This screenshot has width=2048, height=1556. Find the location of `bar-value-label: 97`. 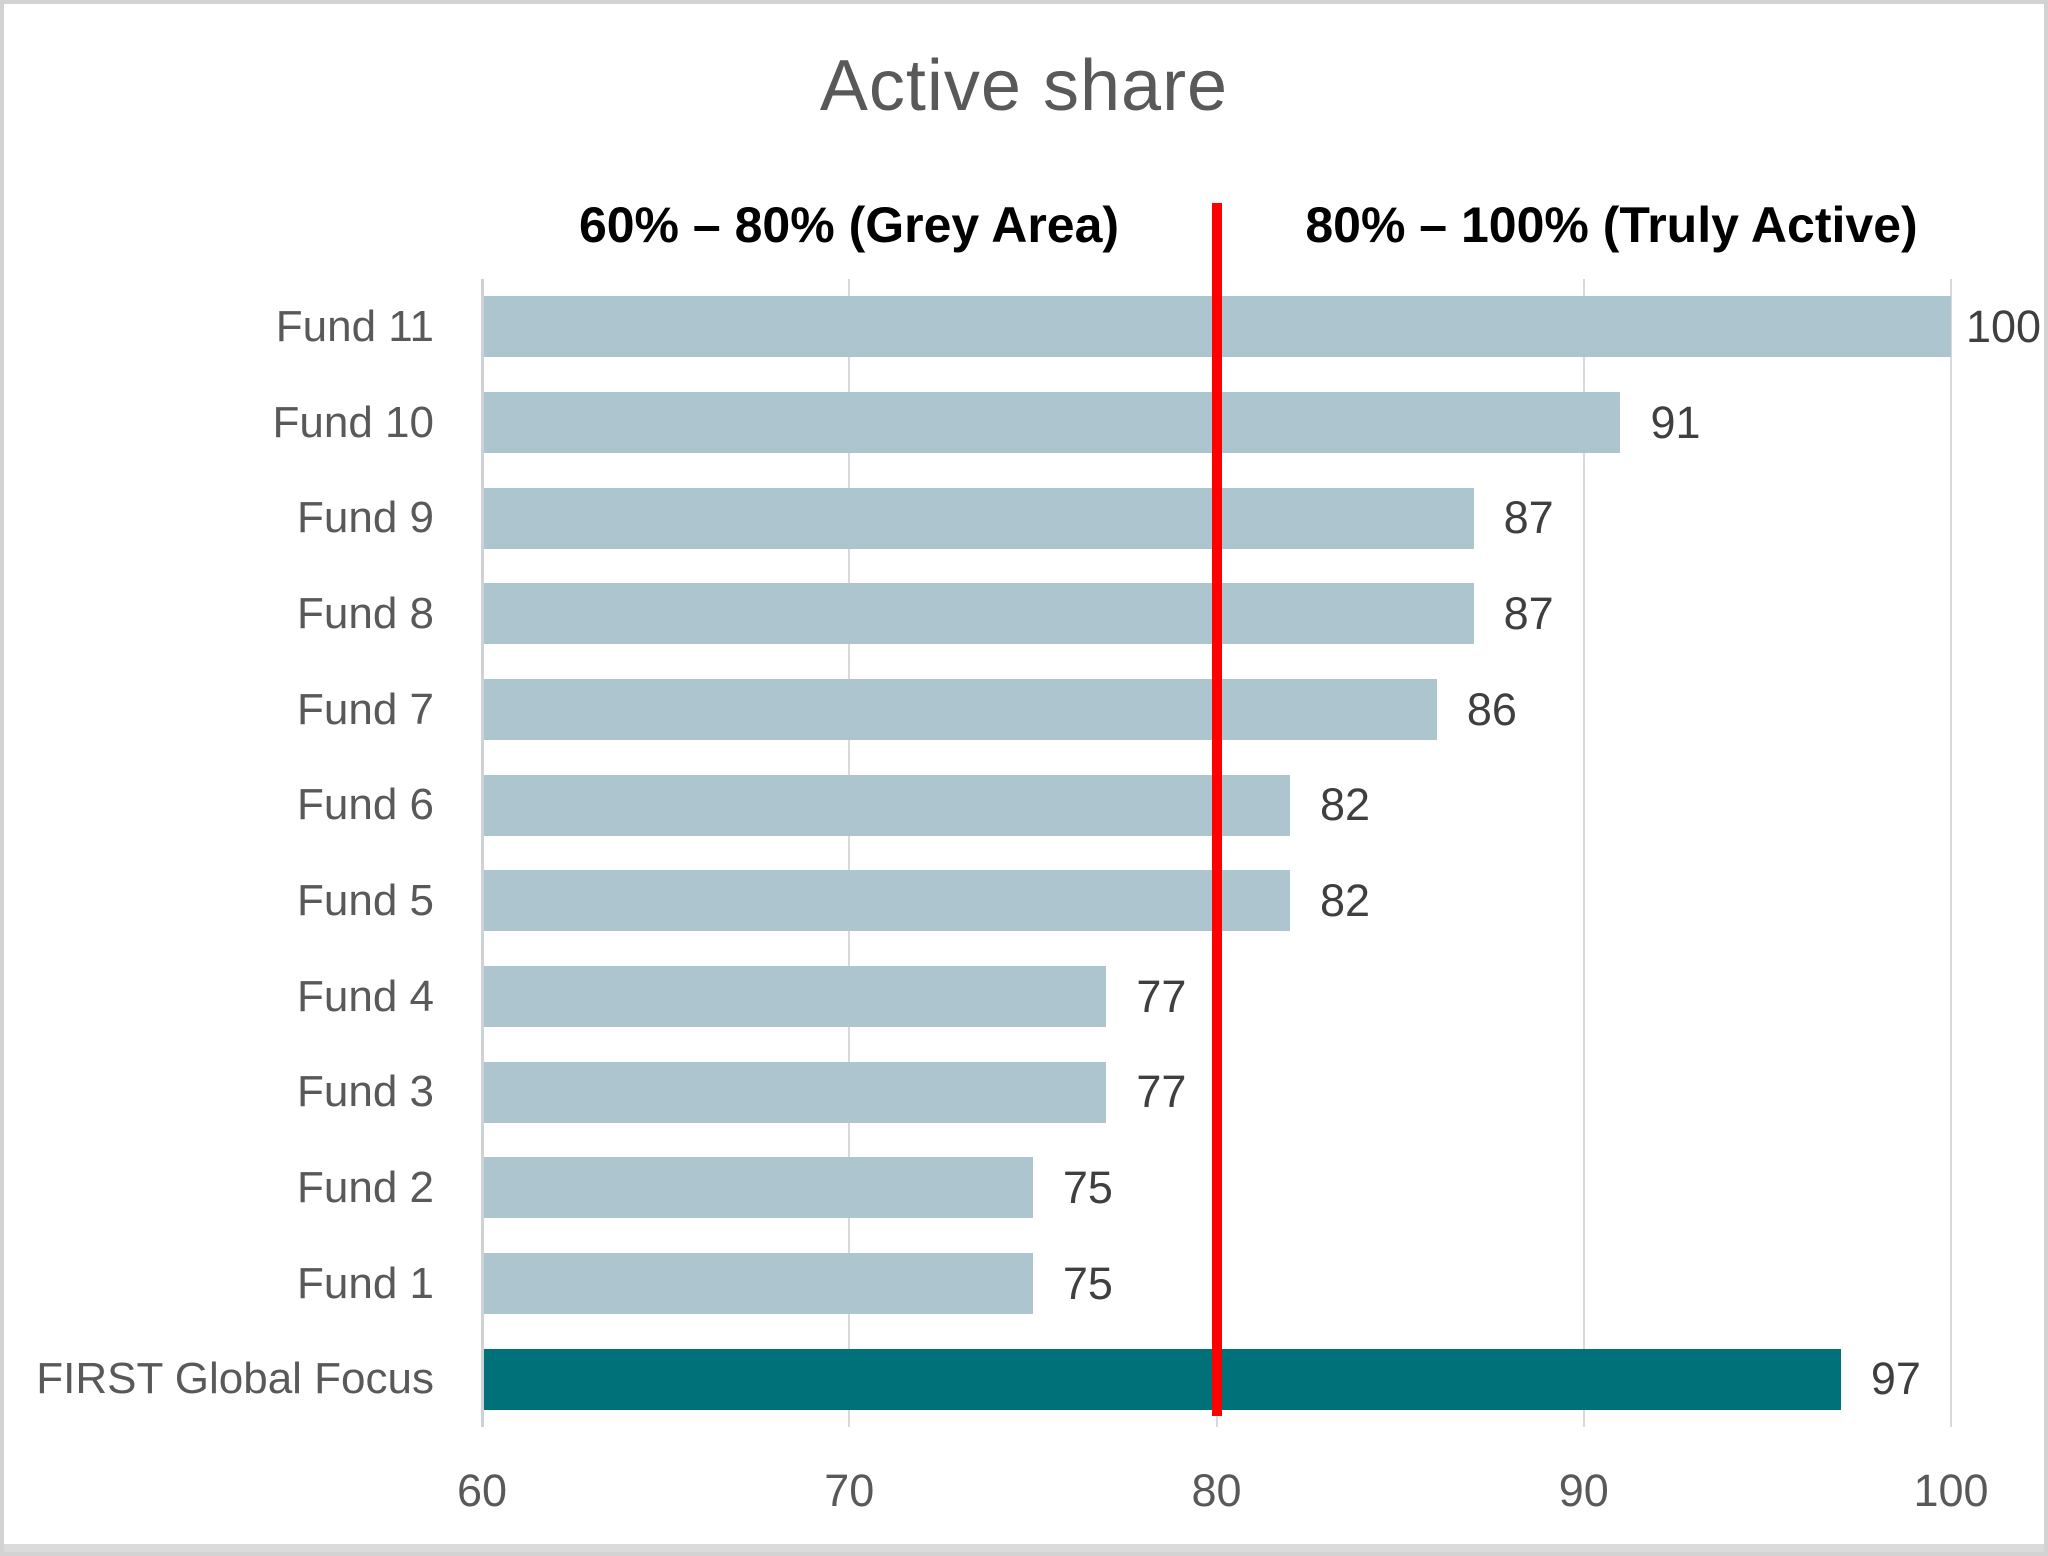

bar-value-label: 97 is located at coordinates (1895, 1379).